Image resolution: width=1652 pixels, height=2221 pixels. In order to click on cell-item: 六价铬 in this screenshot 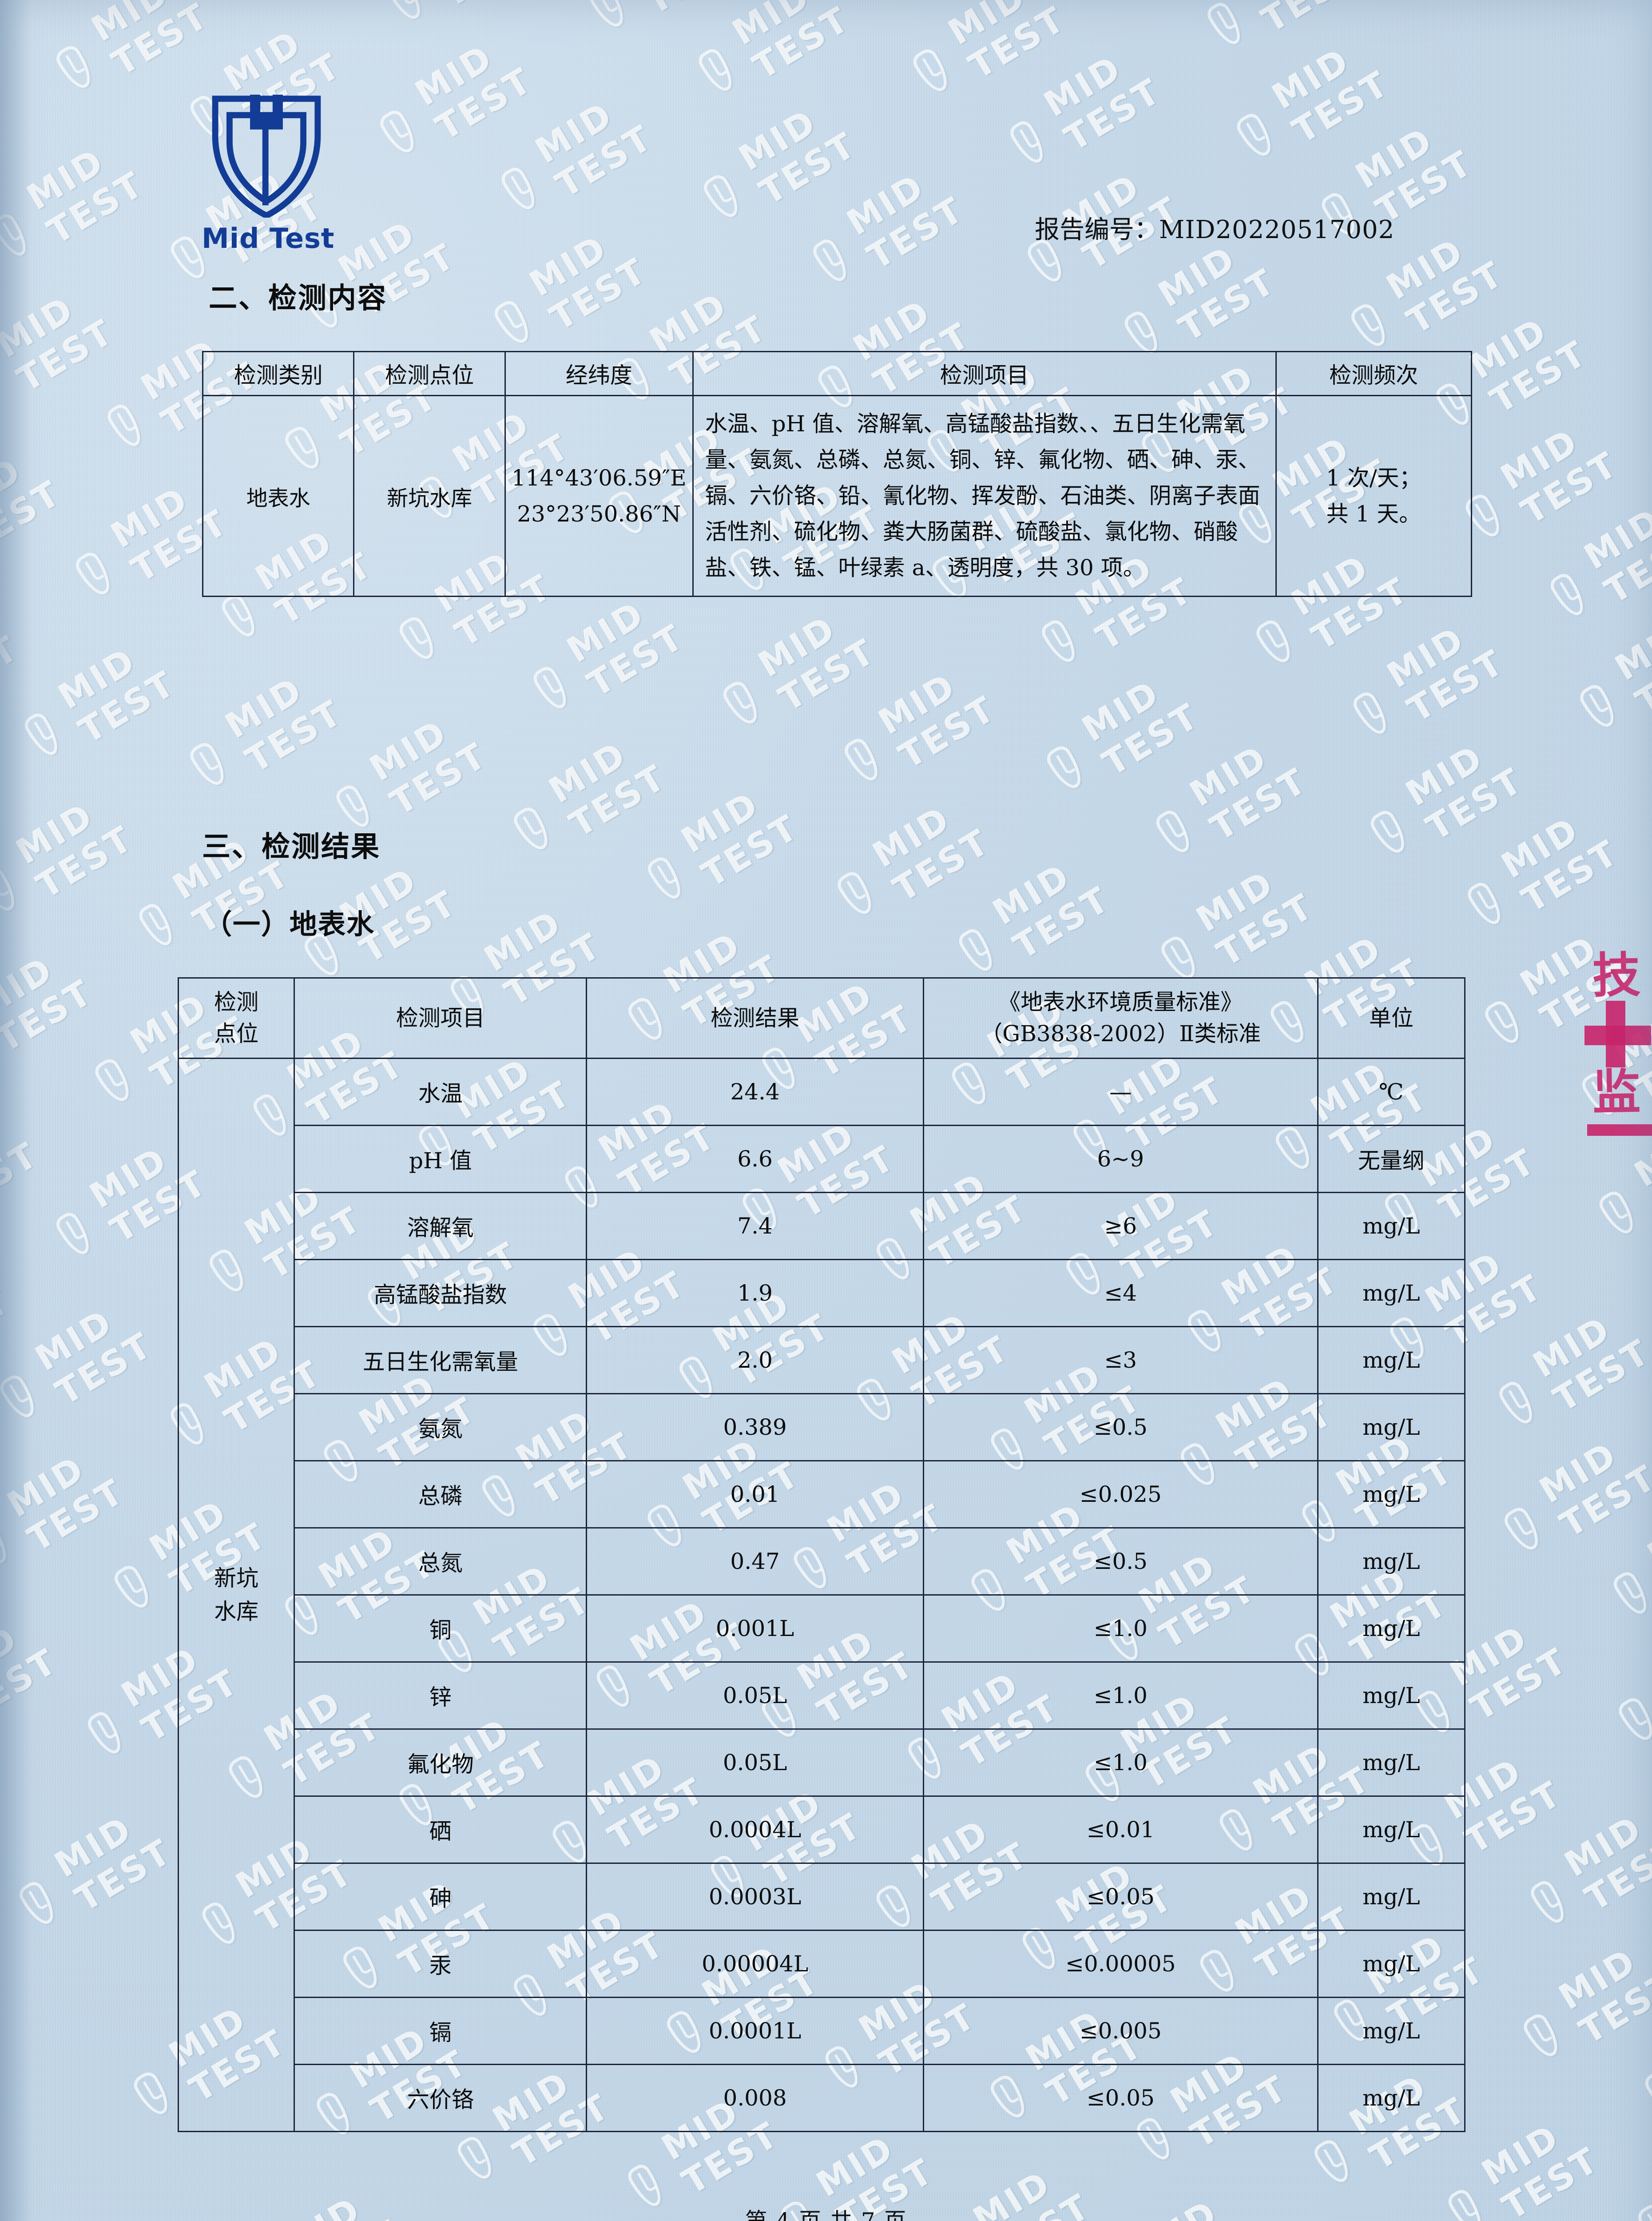, I will do `click(441, 2098)`.